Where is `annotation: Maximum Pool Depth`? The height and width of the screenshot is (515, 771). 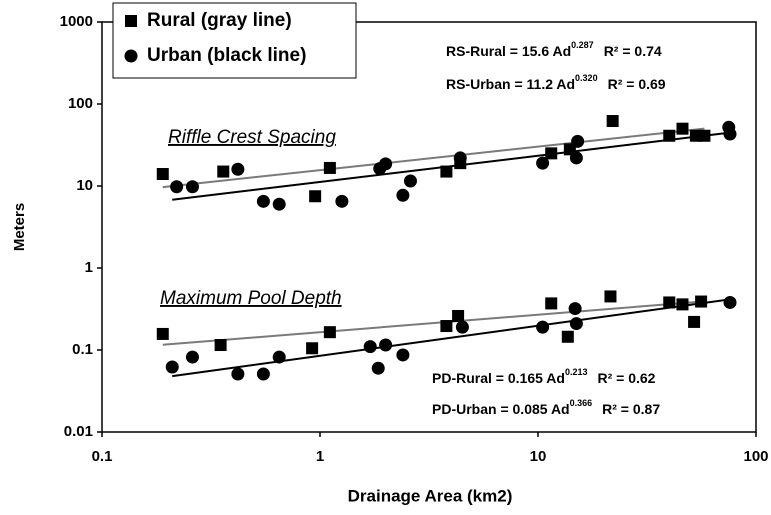 annotation: Maximum Pool Depth is located at coordinates (251, 298).